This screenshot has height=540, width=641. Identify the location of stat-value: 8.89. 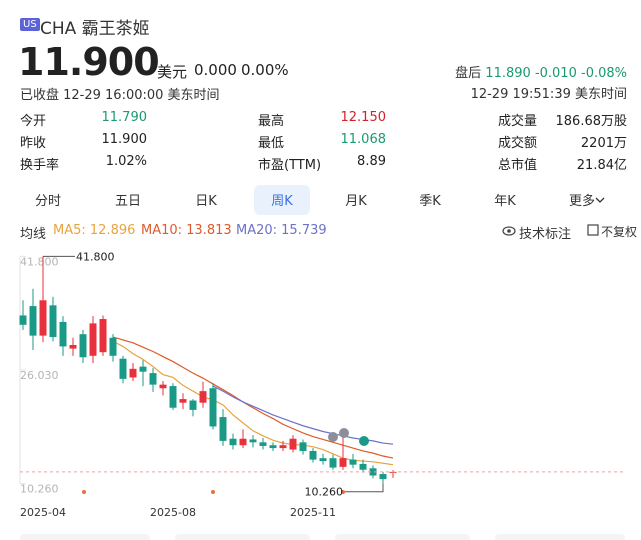
(371, 161).